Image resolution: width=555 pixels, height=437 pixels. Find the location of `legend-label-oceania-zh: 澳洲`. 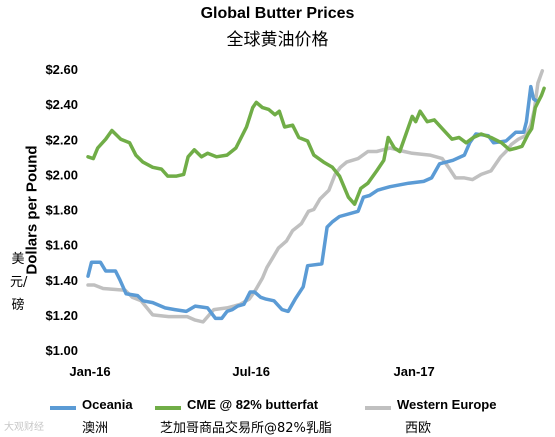

legend-label-oceania-zh: 澳洲 is located at coordinates (95, 428).